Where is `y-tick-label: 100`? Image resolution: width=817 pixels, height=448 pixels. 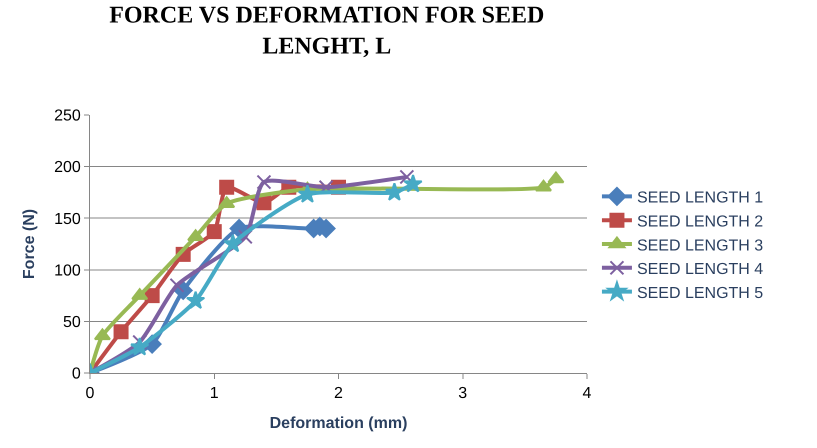
y-tick-label: 100 is located at coordinates (67, 271).